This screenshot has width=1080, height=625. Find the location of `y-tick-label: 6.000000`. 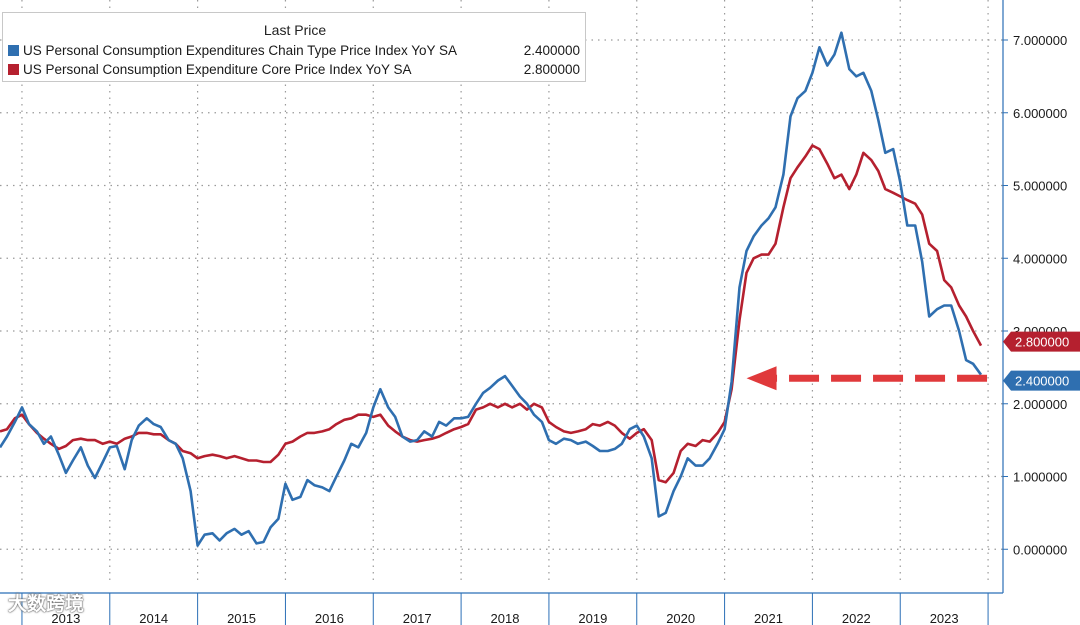

y-tick-label: 6.000000 is located at coordinates (1040, 113).